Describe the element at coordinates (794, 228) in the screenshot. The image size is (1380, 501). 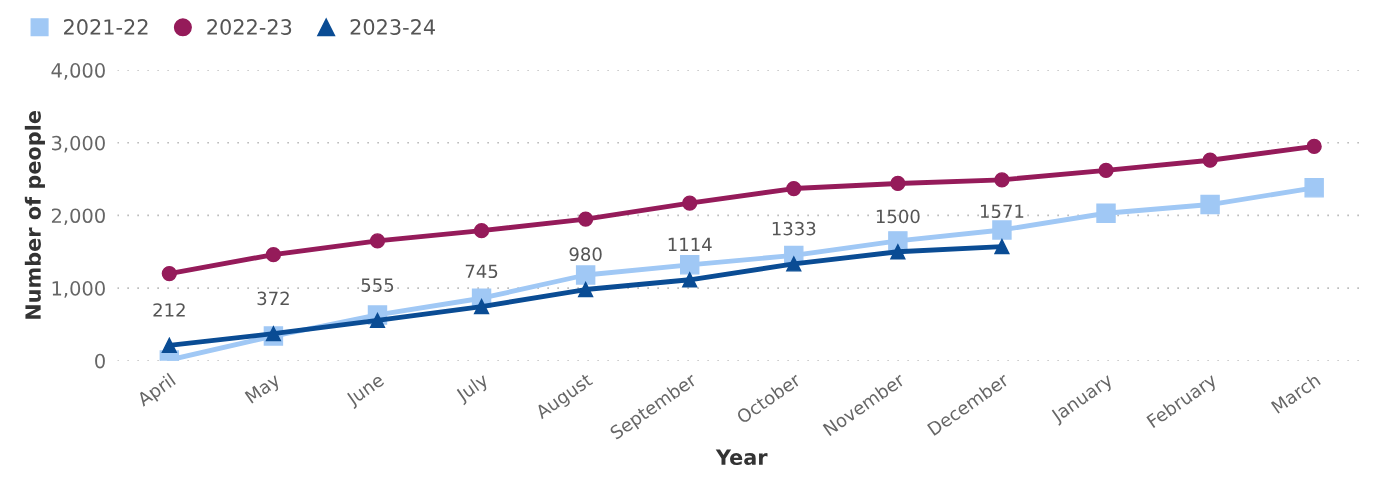
I see `data-label: 1333` at that location.